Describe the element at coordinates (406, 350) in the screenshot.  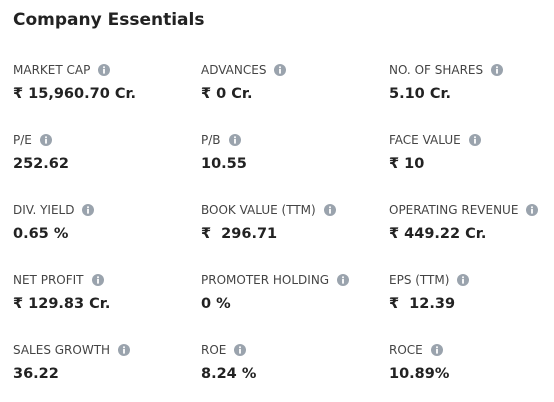
I see `item-label: ROCE` at that location.